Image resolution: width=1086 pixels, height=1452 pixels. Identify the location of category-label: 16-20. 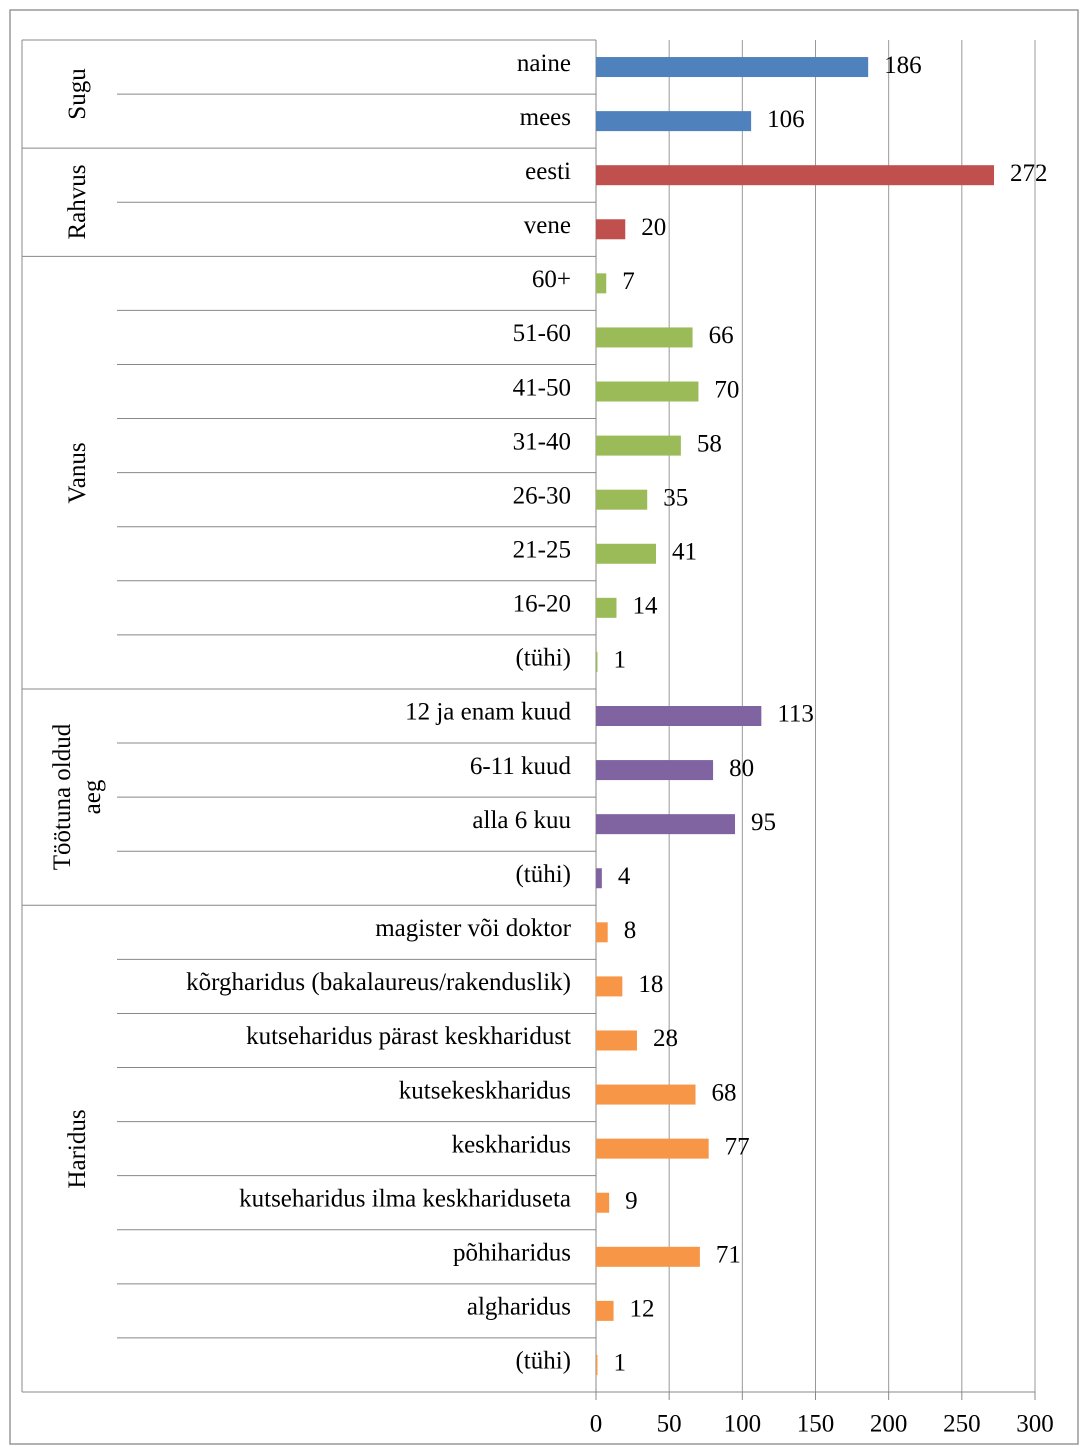
(542, 604).